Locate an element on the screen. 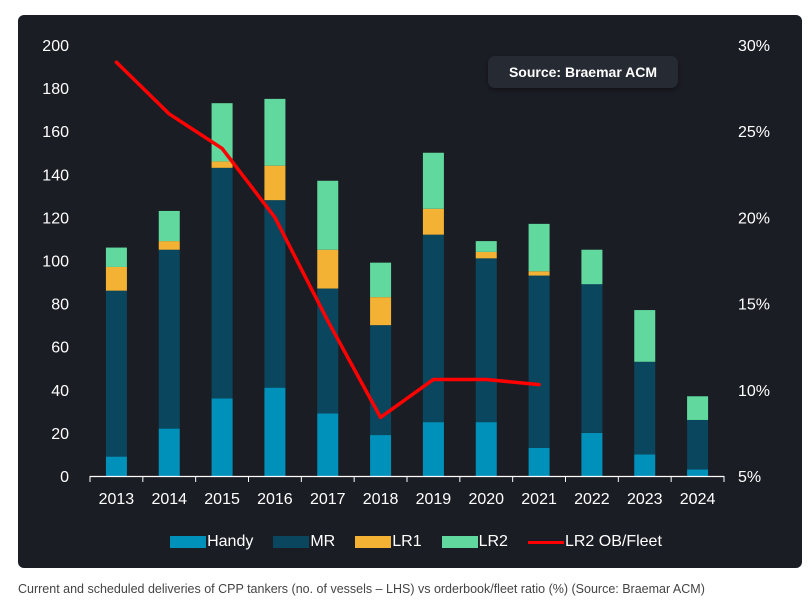 The height and width of the screenshot is (602, 812). bar-lr2-2018 is located at coordinates (381, 280).